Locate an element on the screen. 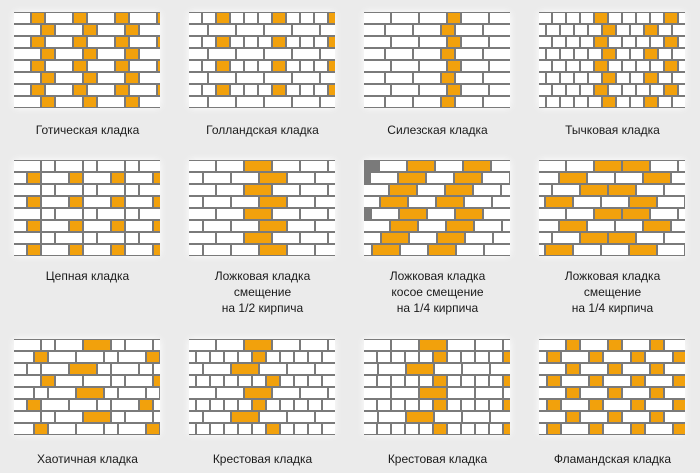 The width and height of the screenshot is (700, 473). caption-line: Тычковая кладка is located at coordinates (612, 130).